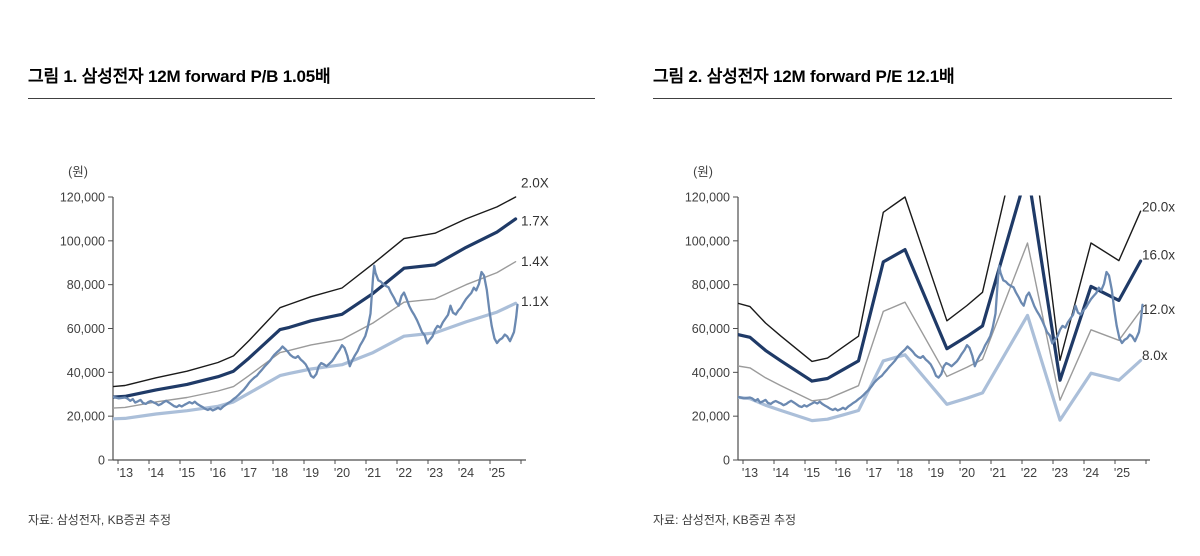 The height and width of the screenshot is (556, 1200). I want to click on band-line-2.0X, so click(315, 292).